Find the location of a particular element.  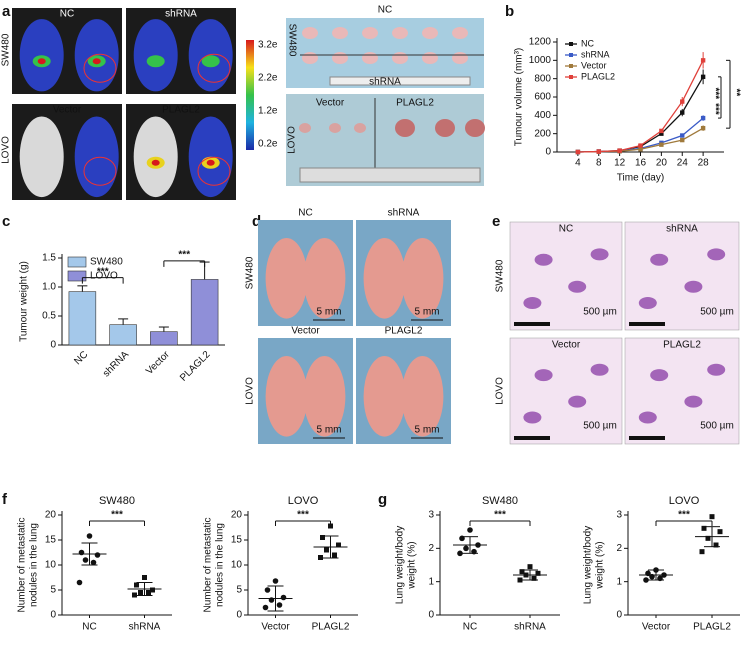

scale-bar-label: 500 µm is located at coordinates (600, 426).